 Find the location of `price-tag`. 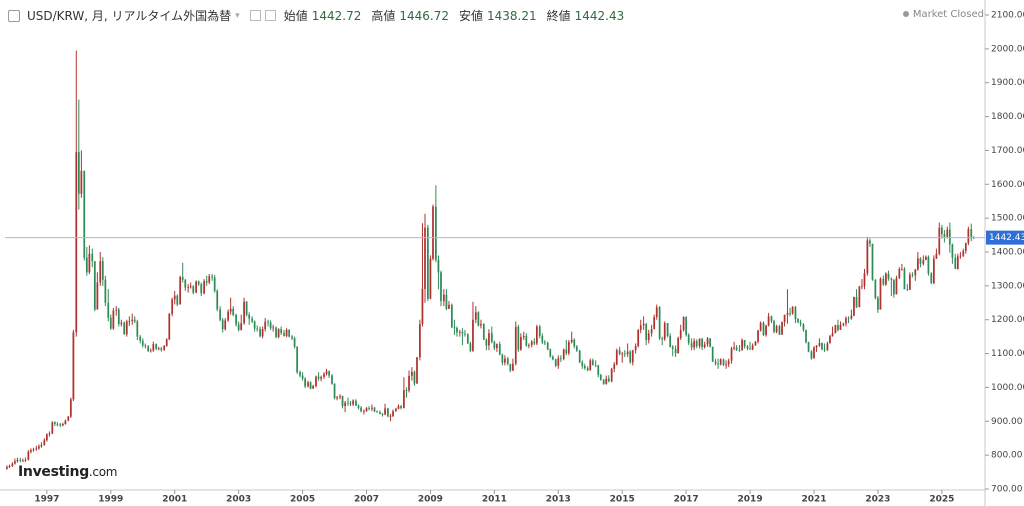

price-tag is located at coordinates (1005, 237).